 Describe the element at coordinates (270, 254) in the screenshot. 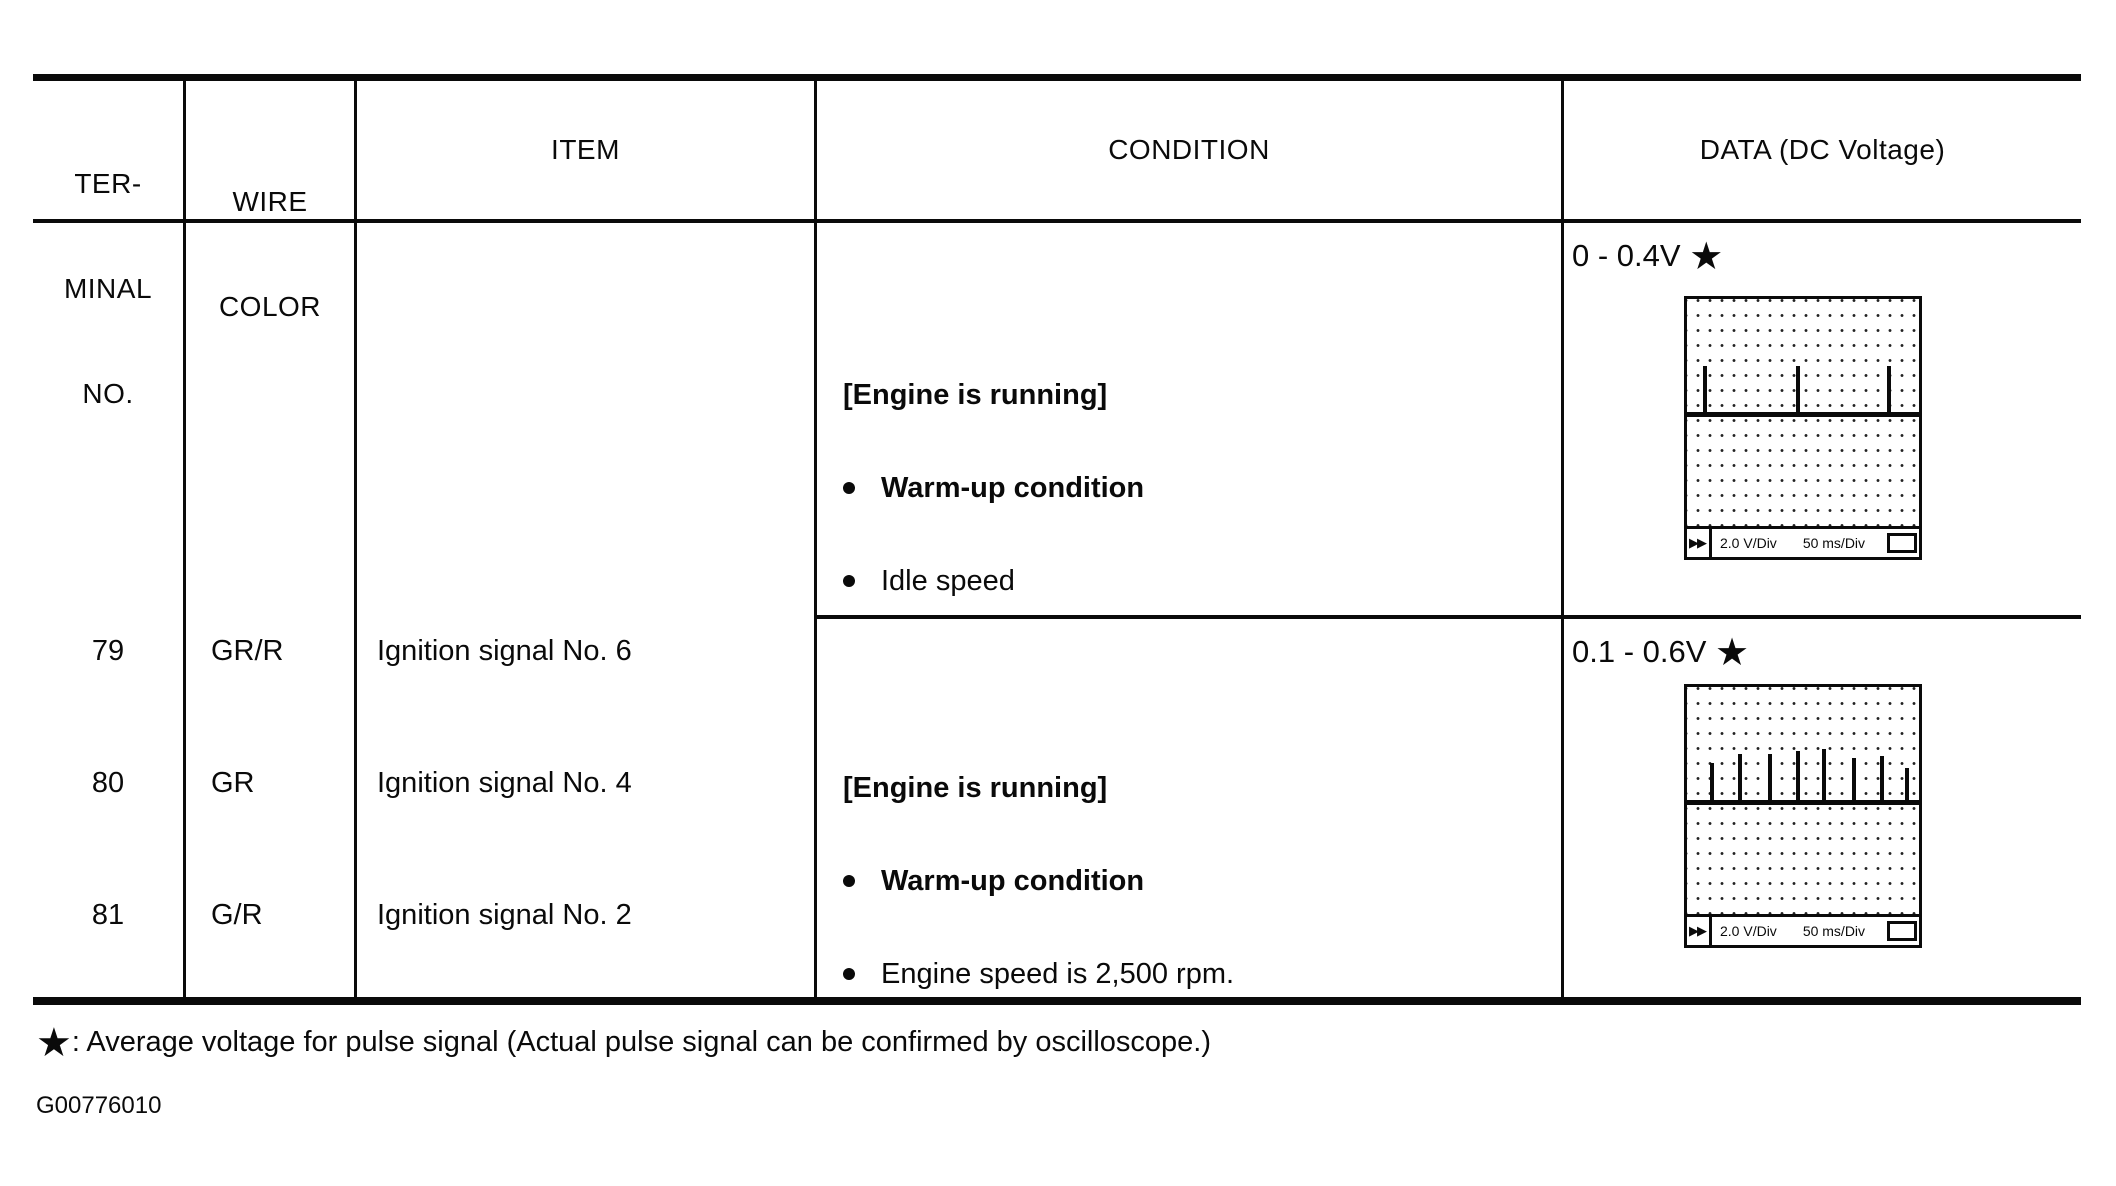

I see `header-wire-color: WIRE COLOR` at that location.